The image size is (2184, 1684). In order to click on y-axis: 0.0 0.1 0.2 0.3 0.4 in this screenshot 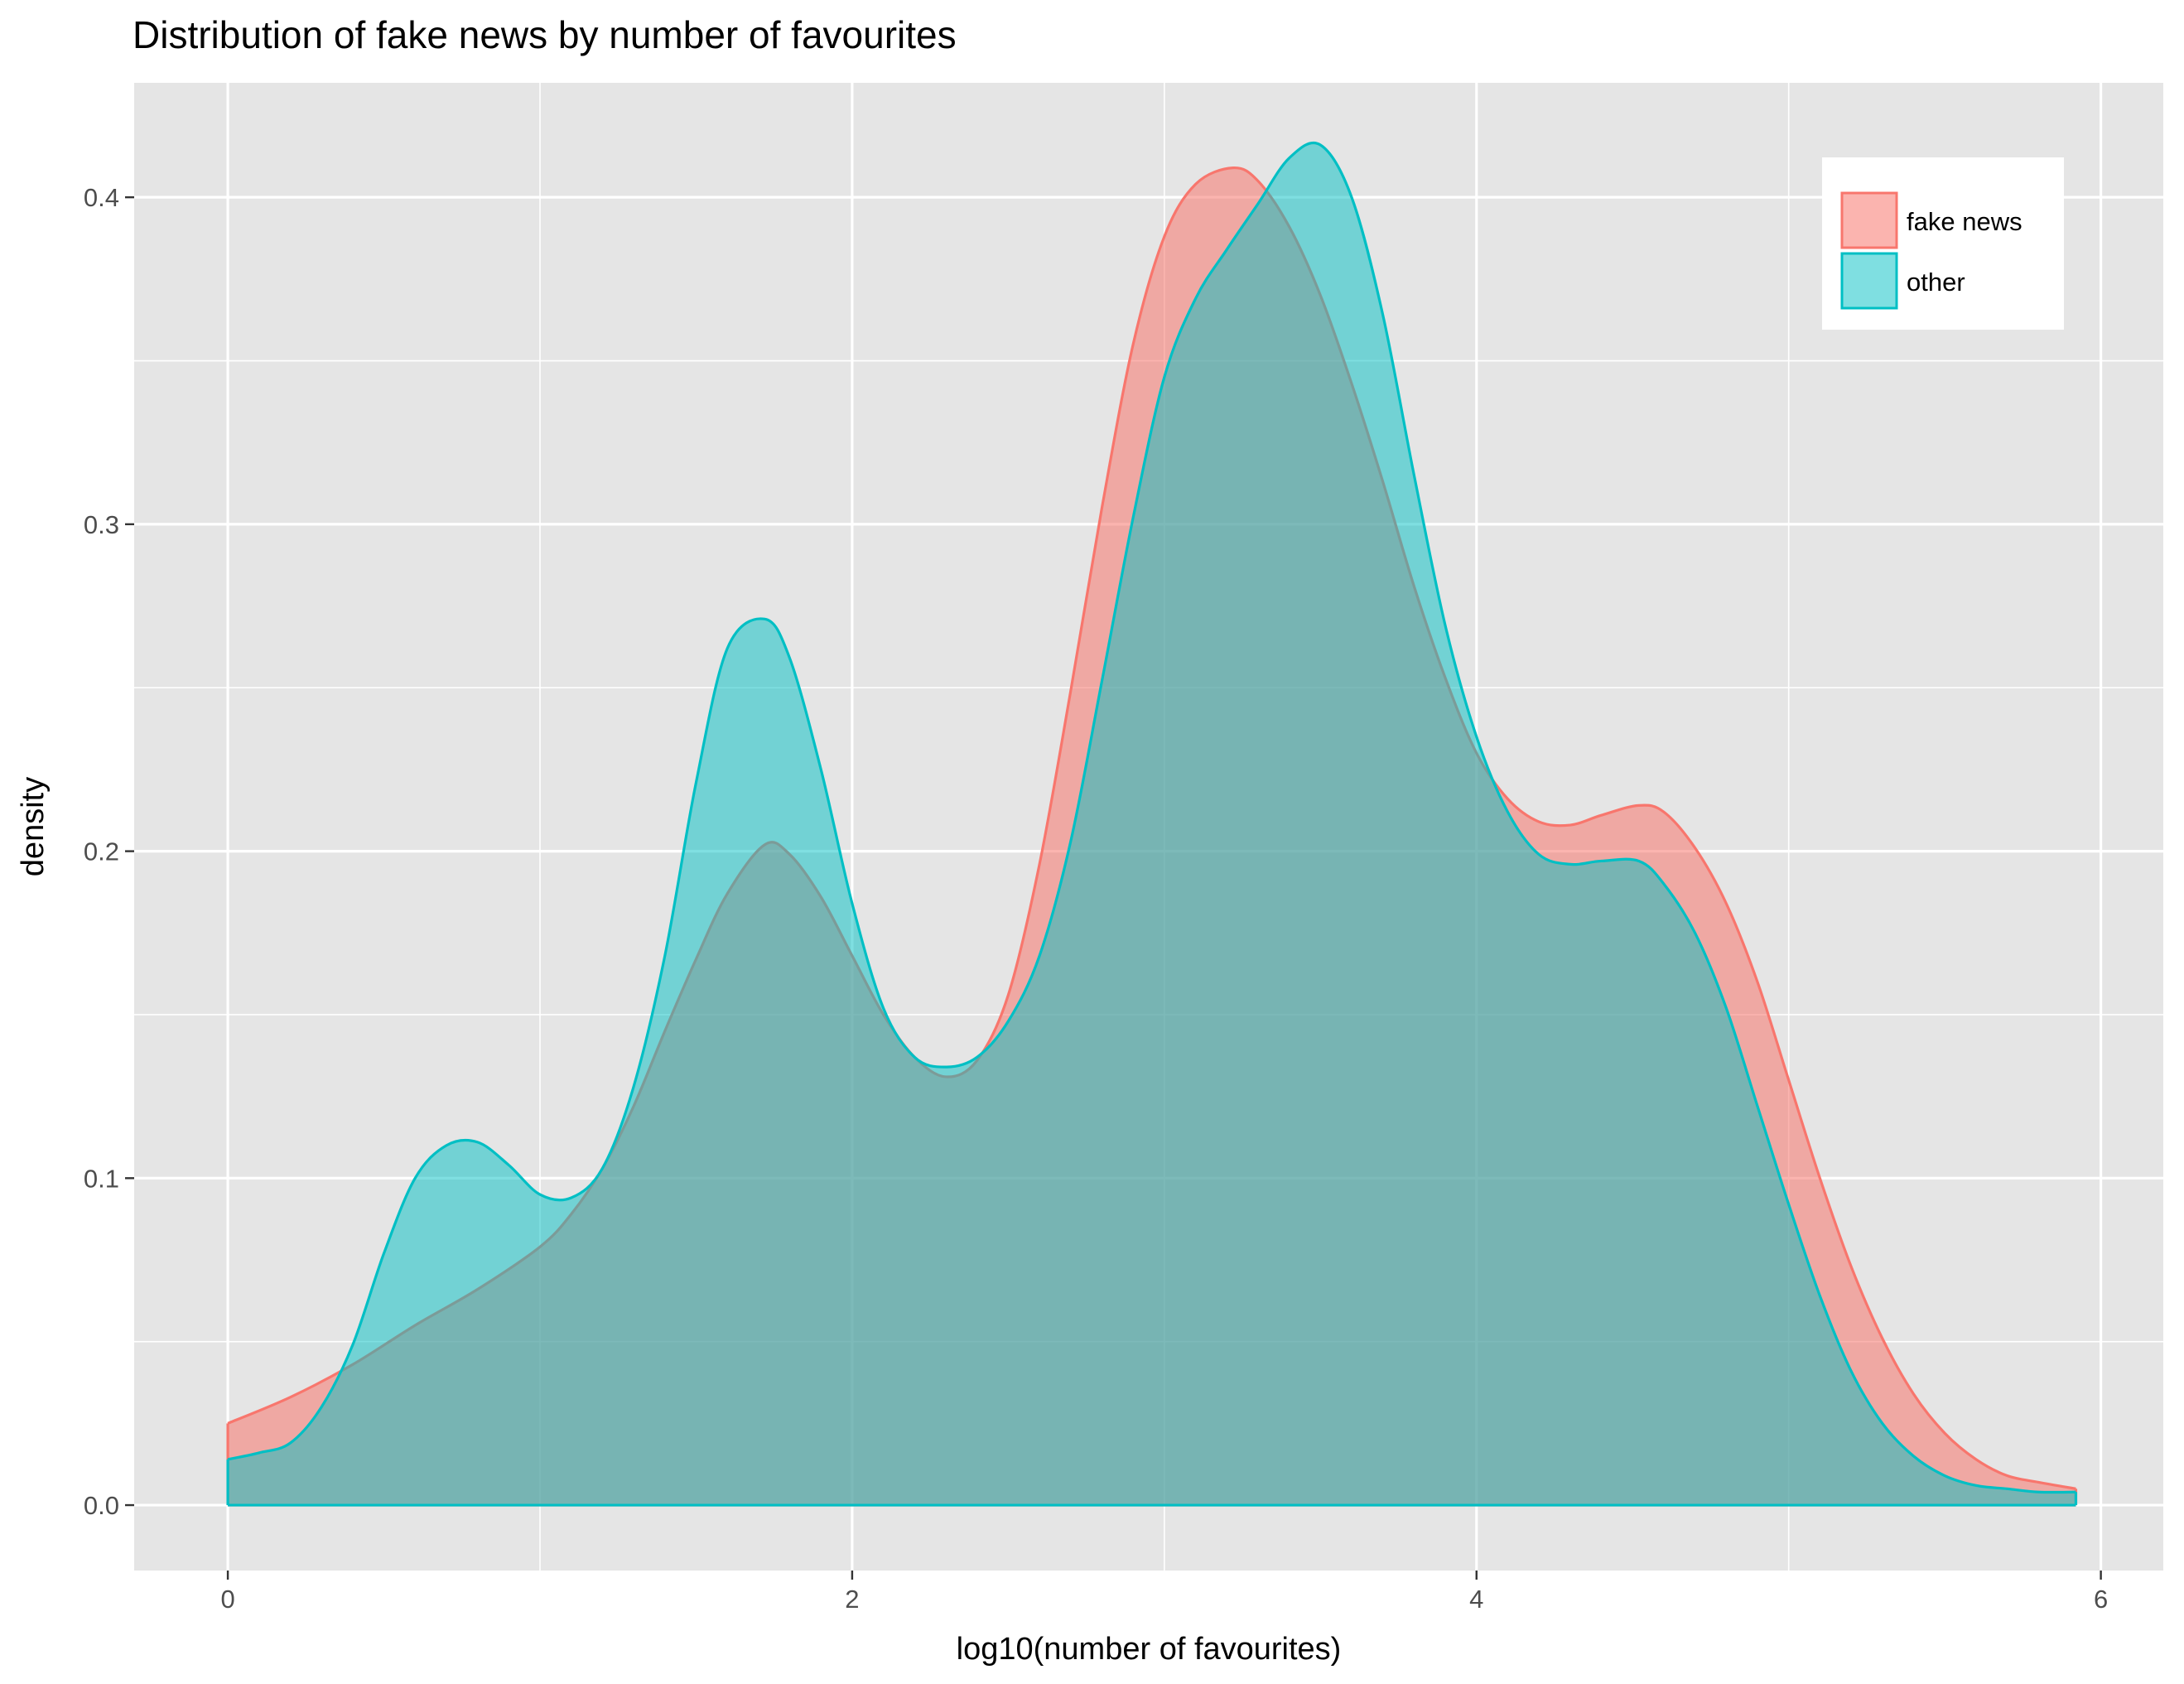, I will do `click(109, 852)`.